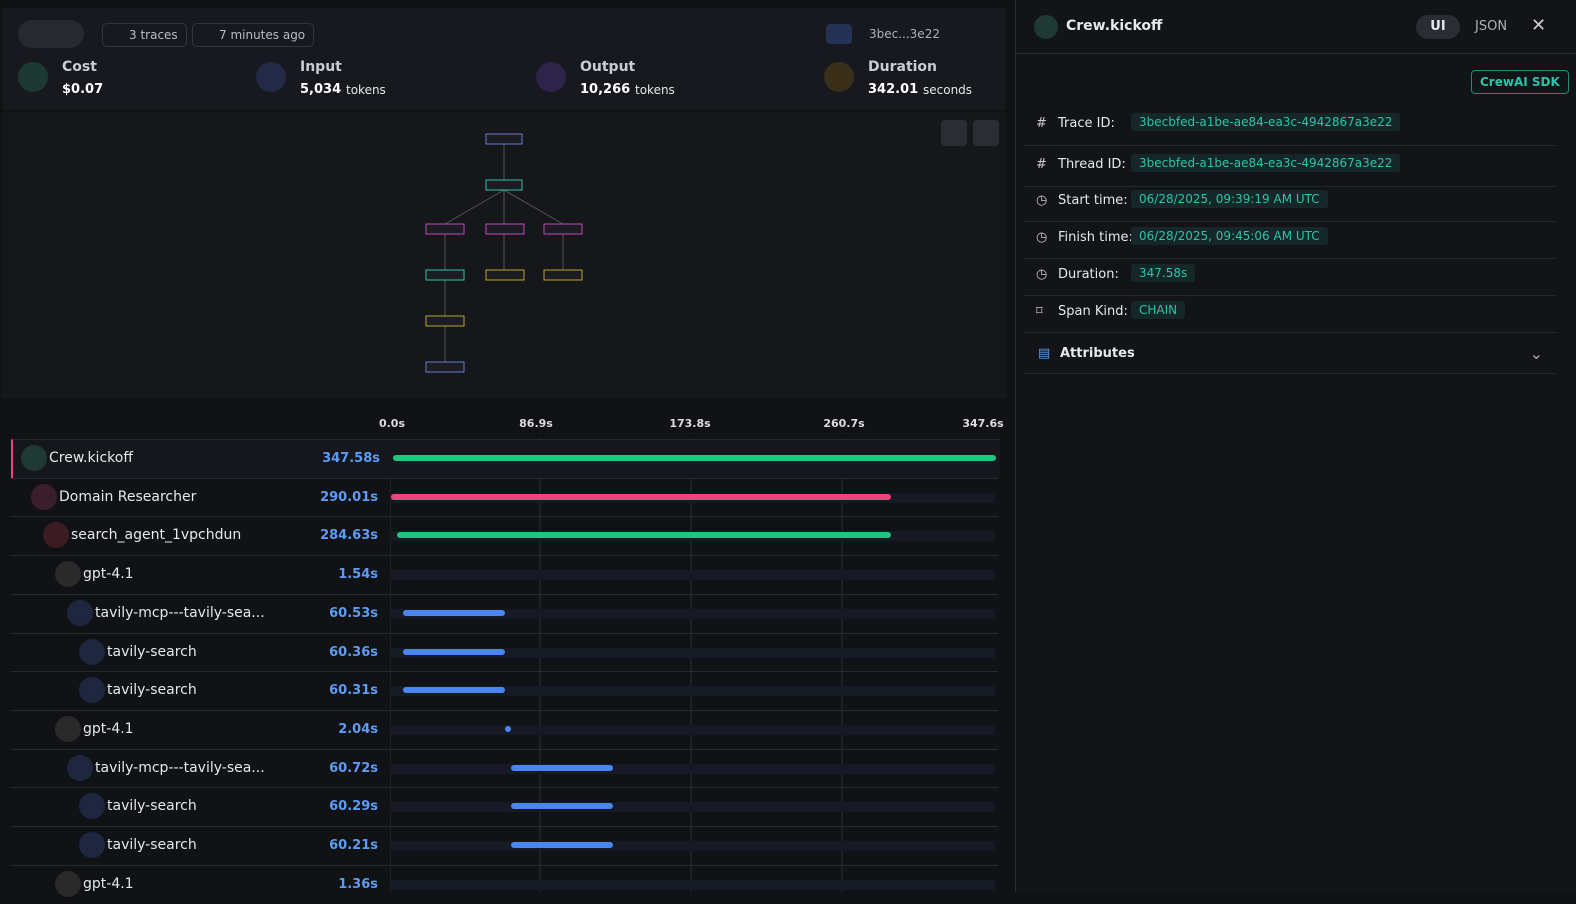 The image size is (1576, 904). I want to click on metric-value: $0.07, so click(82, 89).